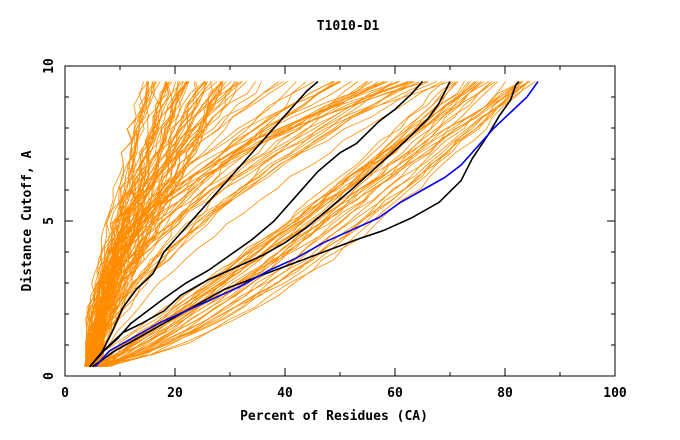  What do you see at coordinates (348, 26) in the screenshot?
I see `chart-title: T1010-D1` at bounding box center [348, 26].